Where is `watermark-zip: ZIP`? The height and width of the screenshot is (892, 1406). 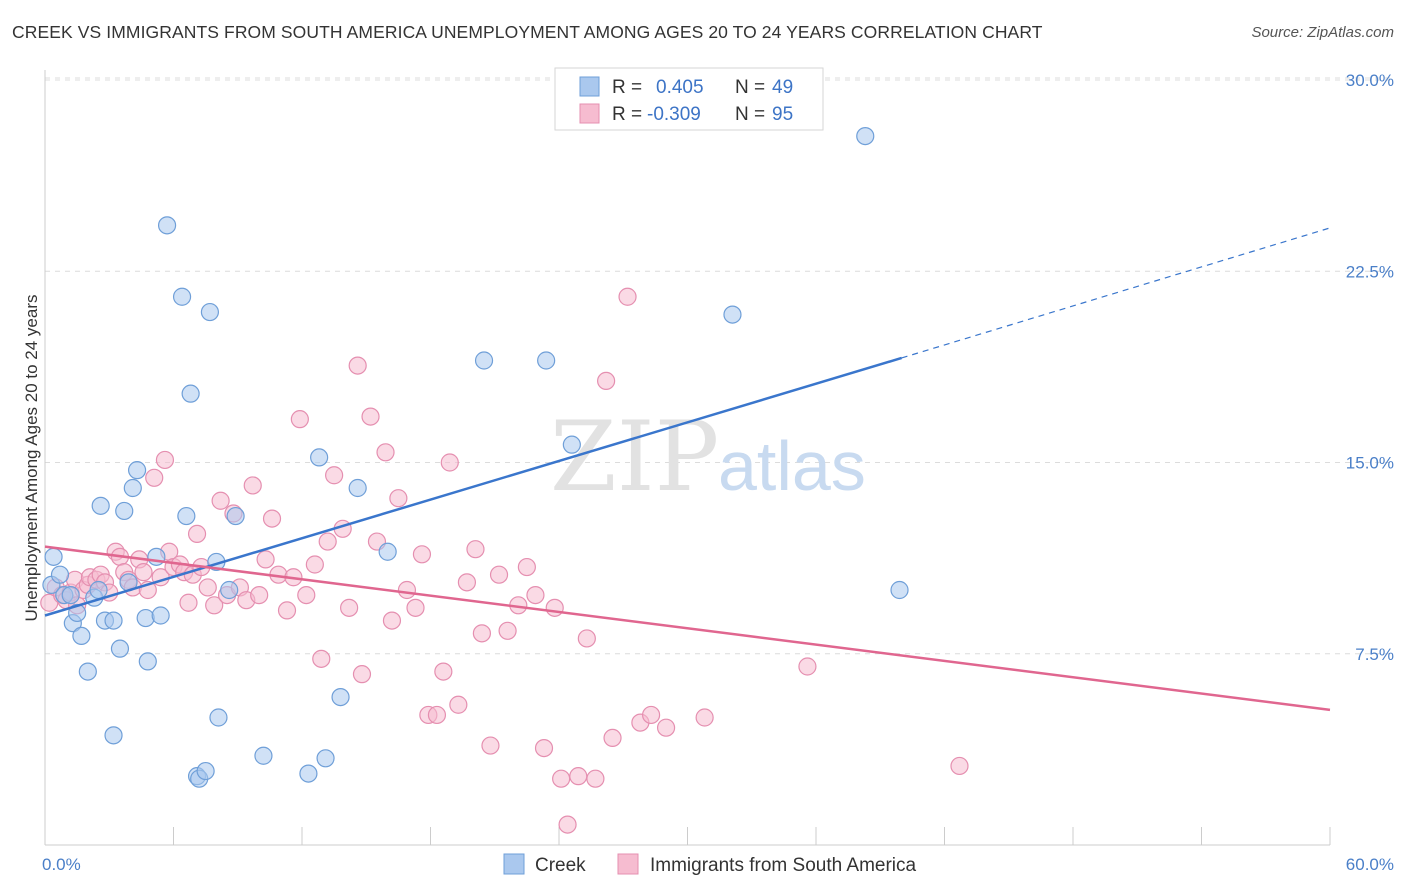 watermark-zip: ZIP is located at coordinates (634, 457).